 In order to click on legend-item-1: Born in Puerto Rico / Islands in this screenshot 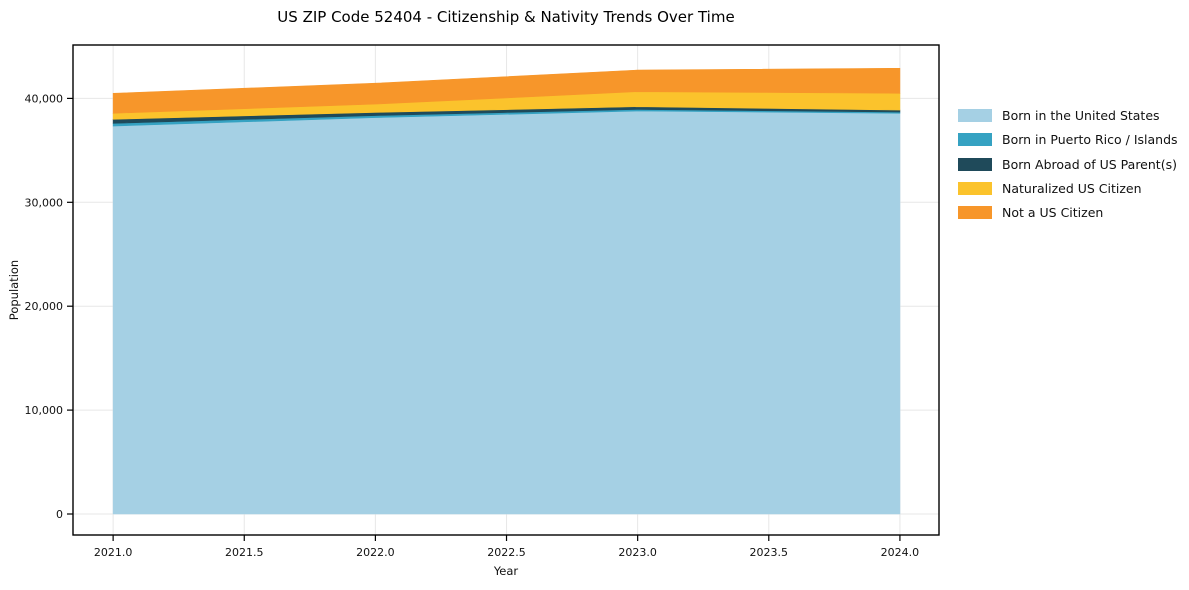, I will do `click(1068, 140)`.